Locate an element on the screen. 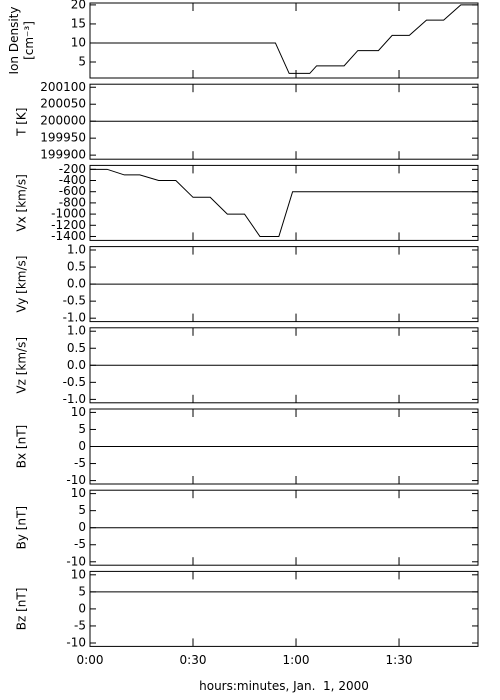 The width and height of the screenshot is (500, 700). y-tick-label: -1400 is located at coordinates (68, 236).